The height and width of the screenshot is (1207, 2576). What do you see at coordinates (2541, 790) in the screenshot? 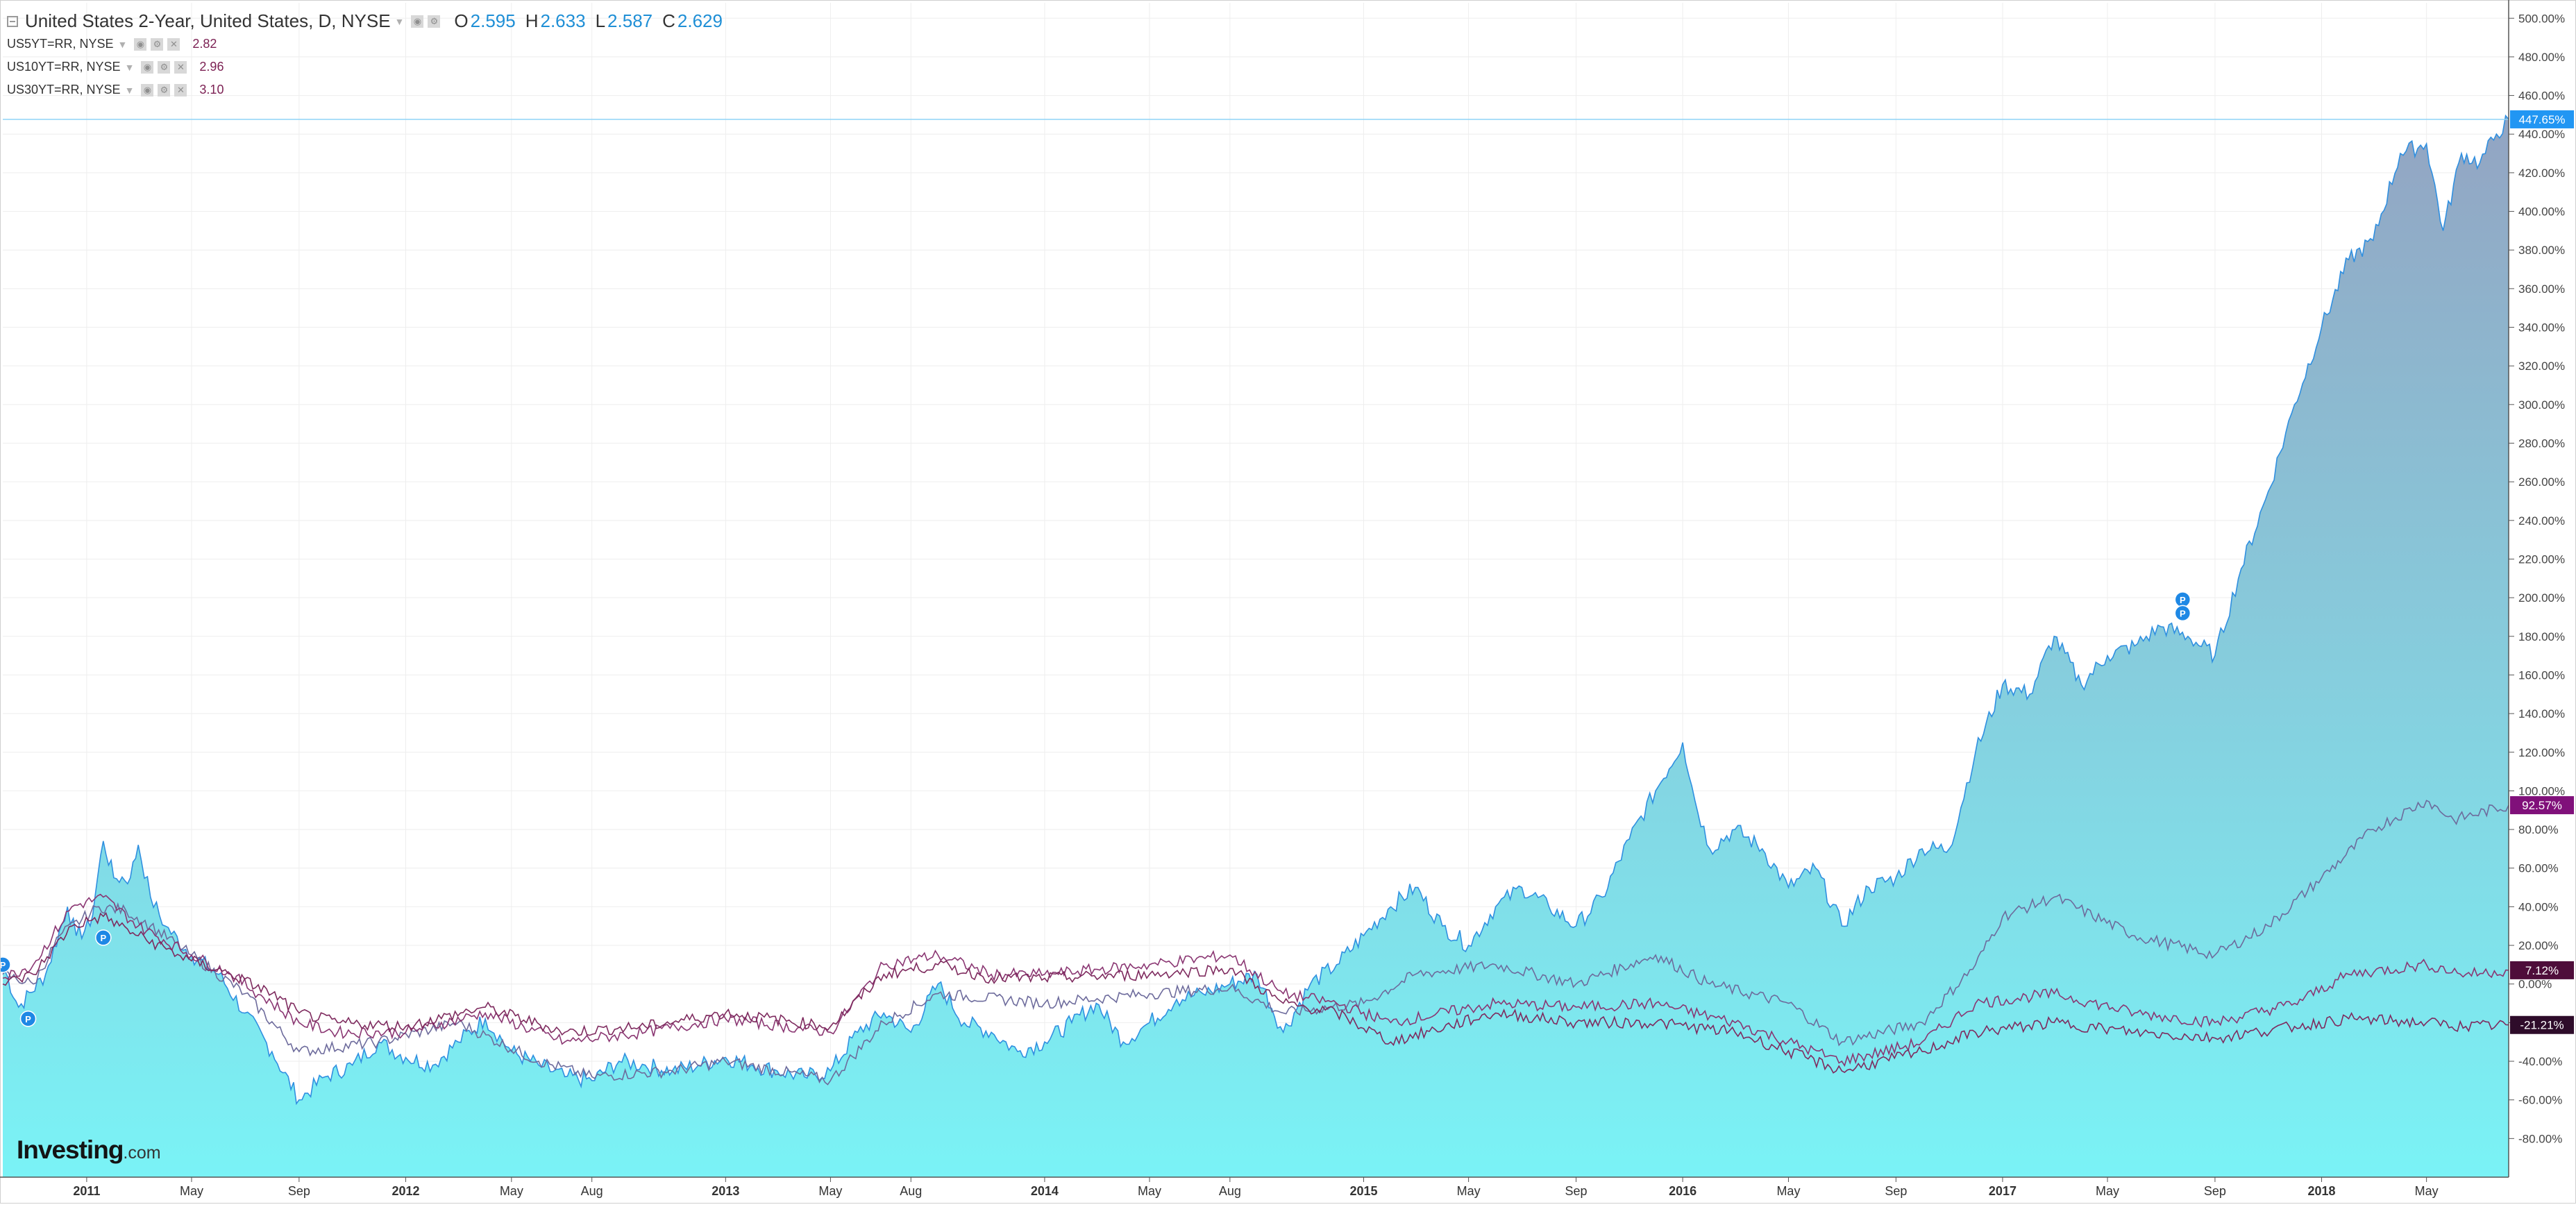
I see `y-tick-label: 100.00%` at bounding box center [2541, 790].